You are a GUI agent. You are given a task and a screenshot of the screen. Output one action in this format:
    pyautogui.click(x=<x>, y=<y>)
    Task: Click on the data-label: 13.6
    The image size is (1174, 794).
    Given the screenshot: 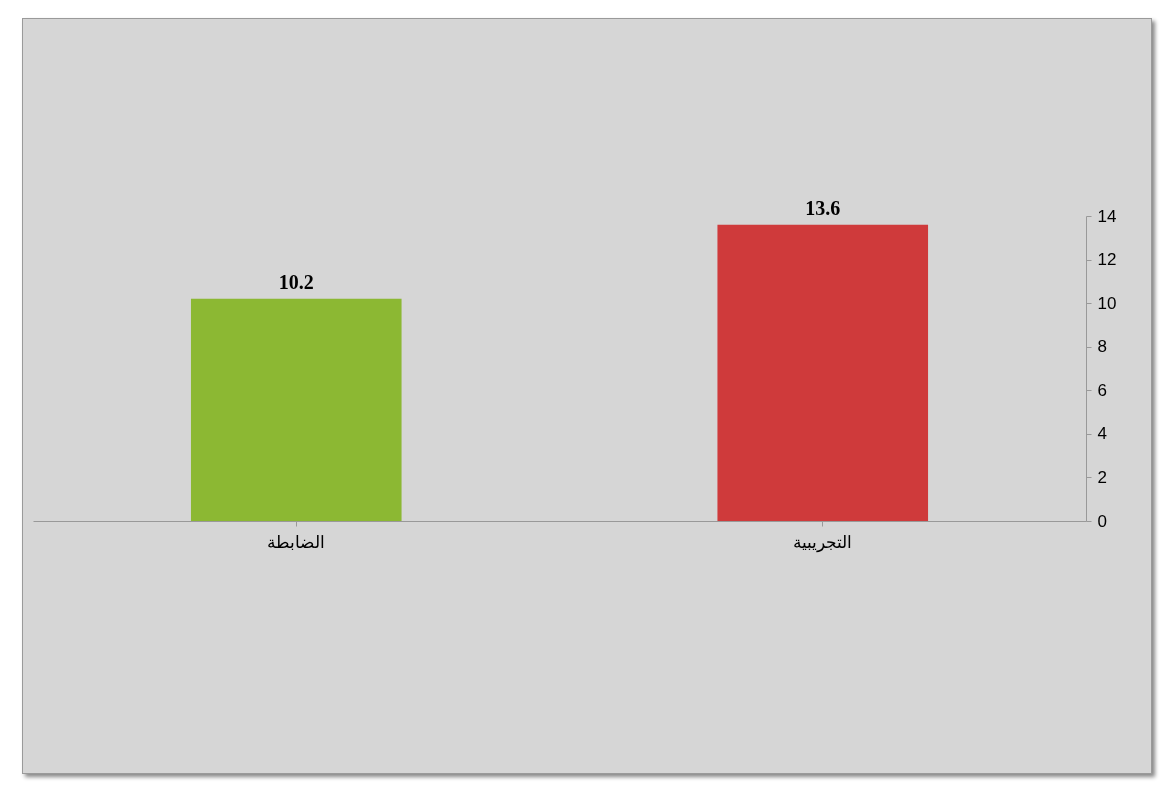 What is the action you would take?
    pyautogui.click(x=823, y=207)
    